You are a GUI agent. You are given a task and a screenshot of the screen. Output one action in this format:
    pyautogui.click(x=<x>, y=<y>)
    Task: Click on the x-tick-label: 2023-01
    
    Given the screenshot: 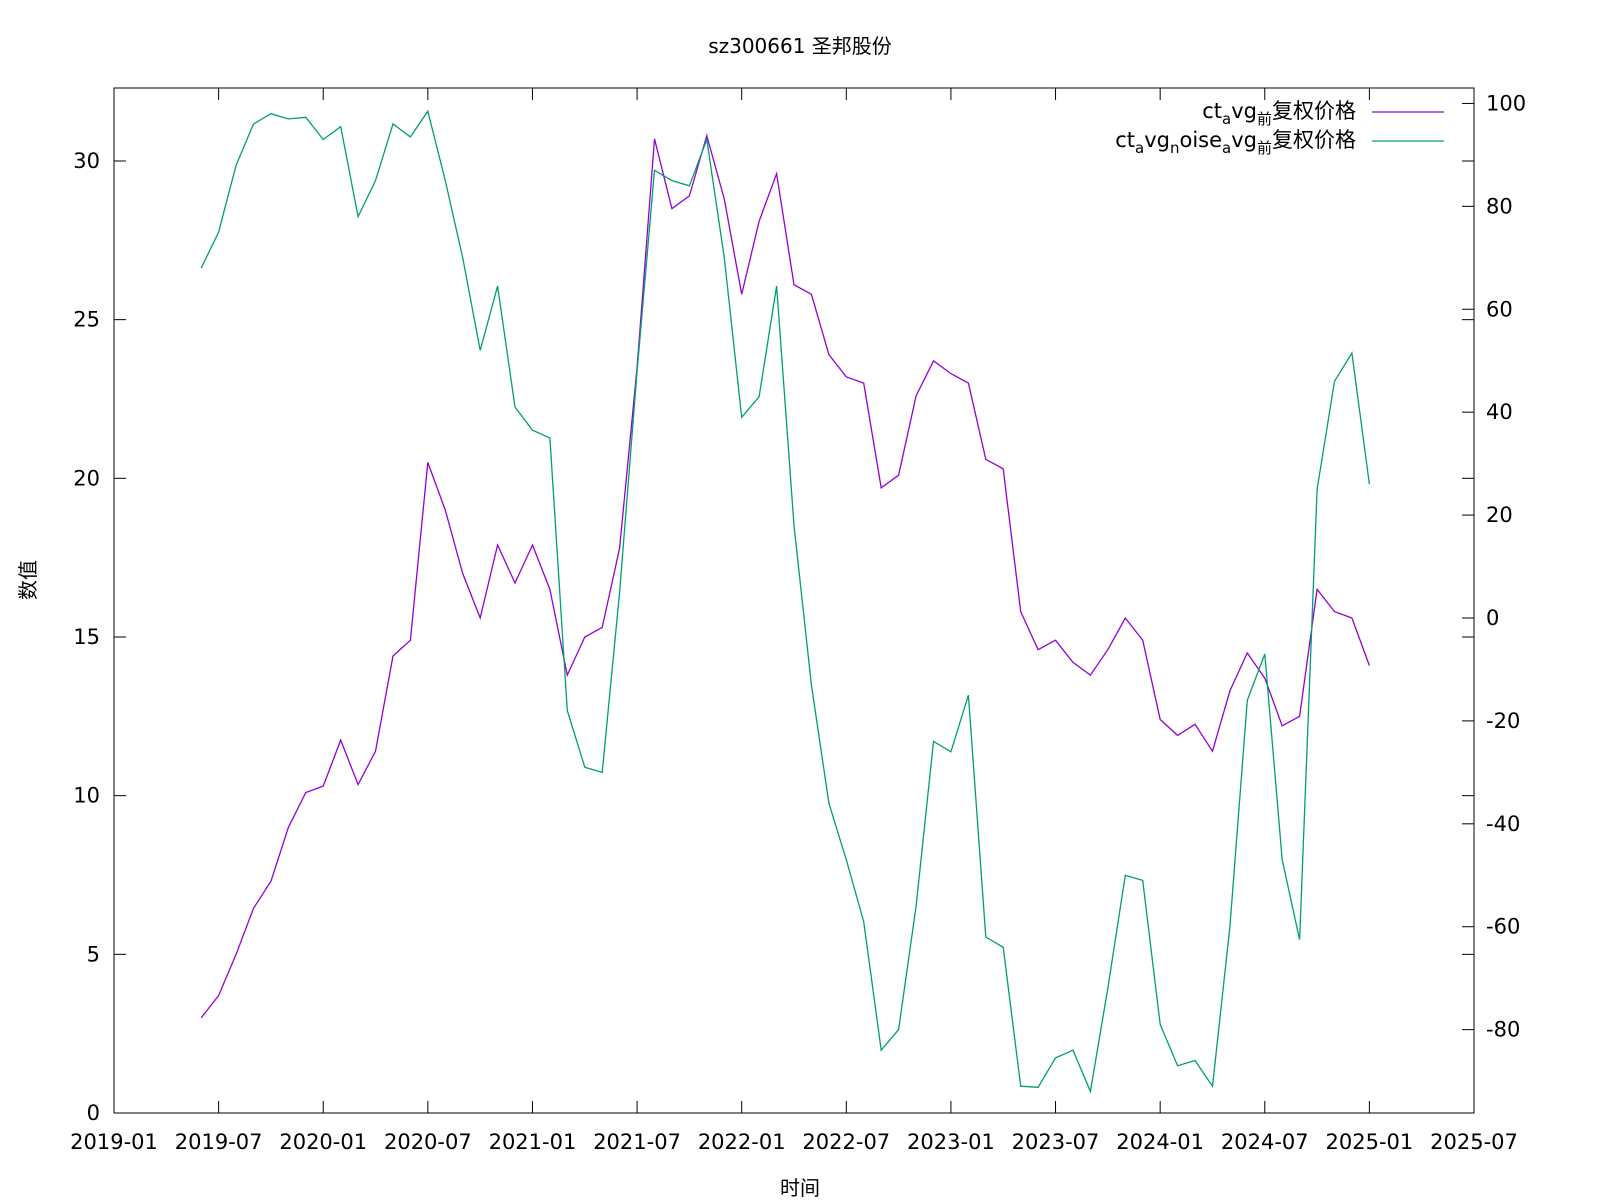 What is the action you would take?
    pyautogui.click(x=951, y=1142)
    